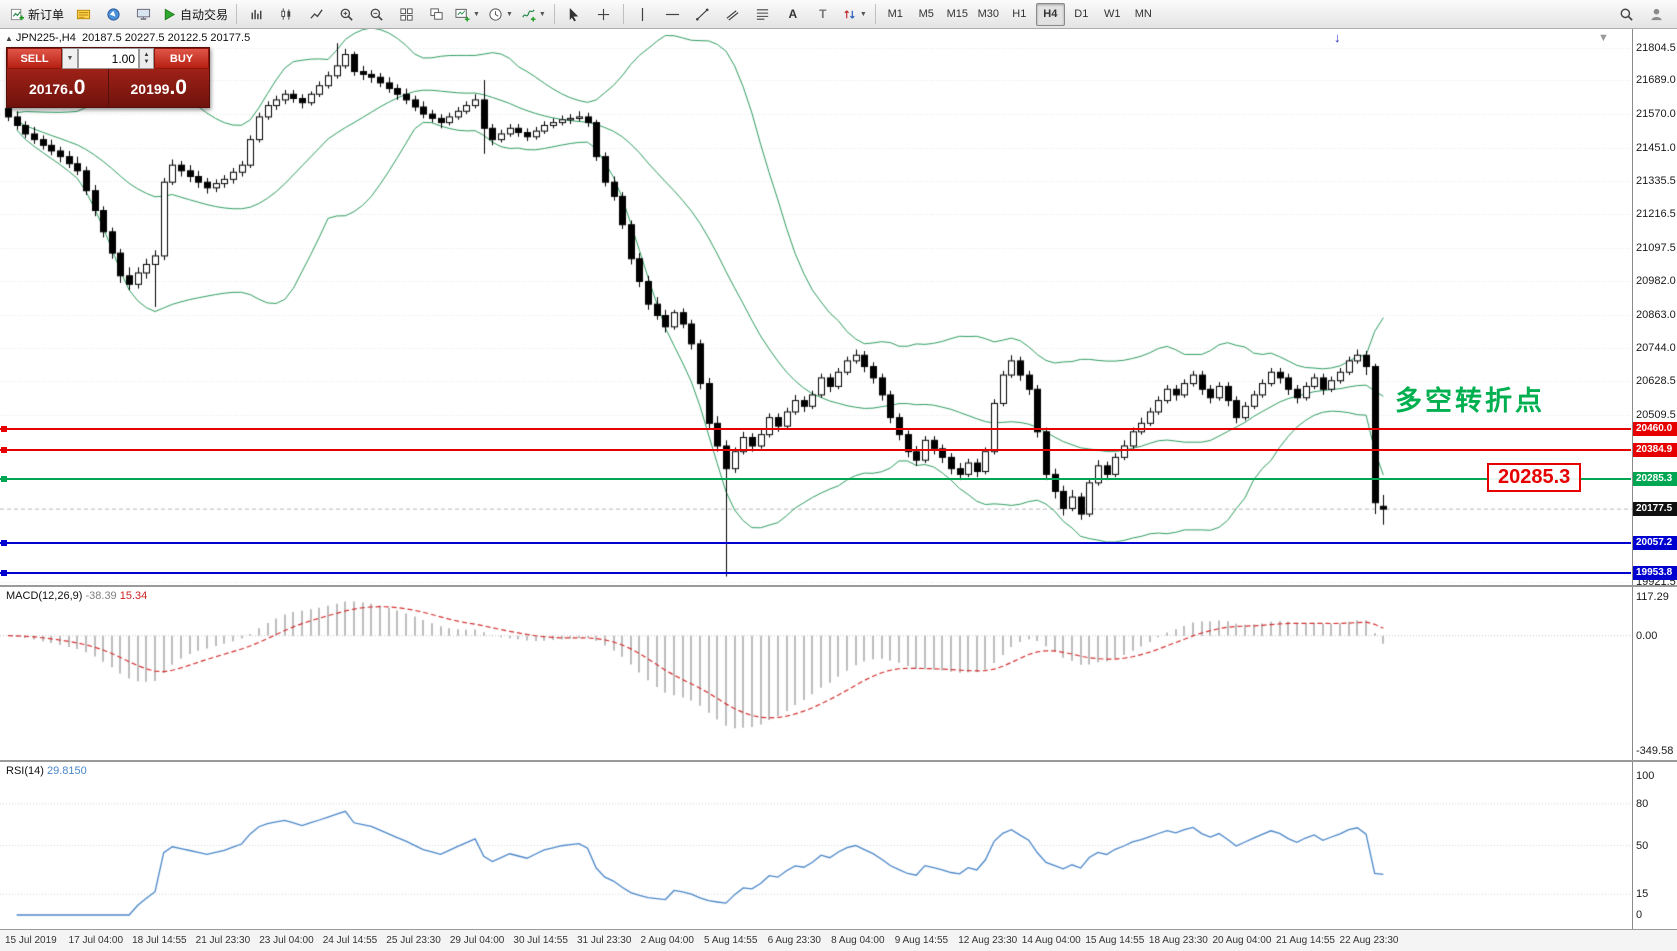 Image resolution: width=1677 pixels, height=951 pixels. I want to click on zoom-in-button, so click(346, 14).